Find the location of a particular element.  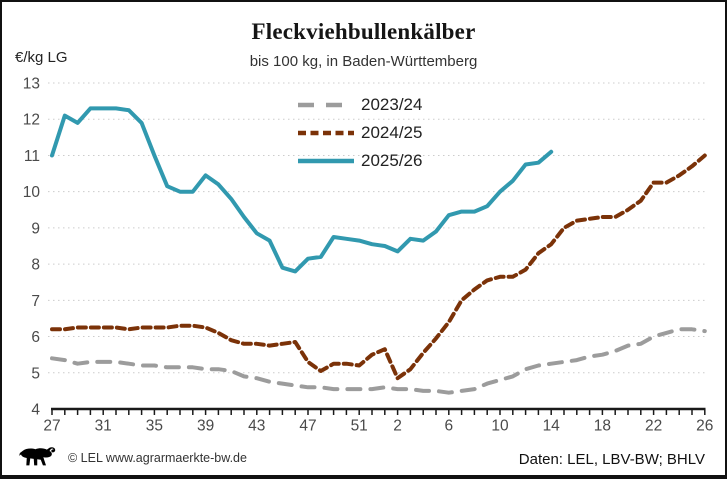

x-tick-label: 26 is located at coordinates (704, 426).